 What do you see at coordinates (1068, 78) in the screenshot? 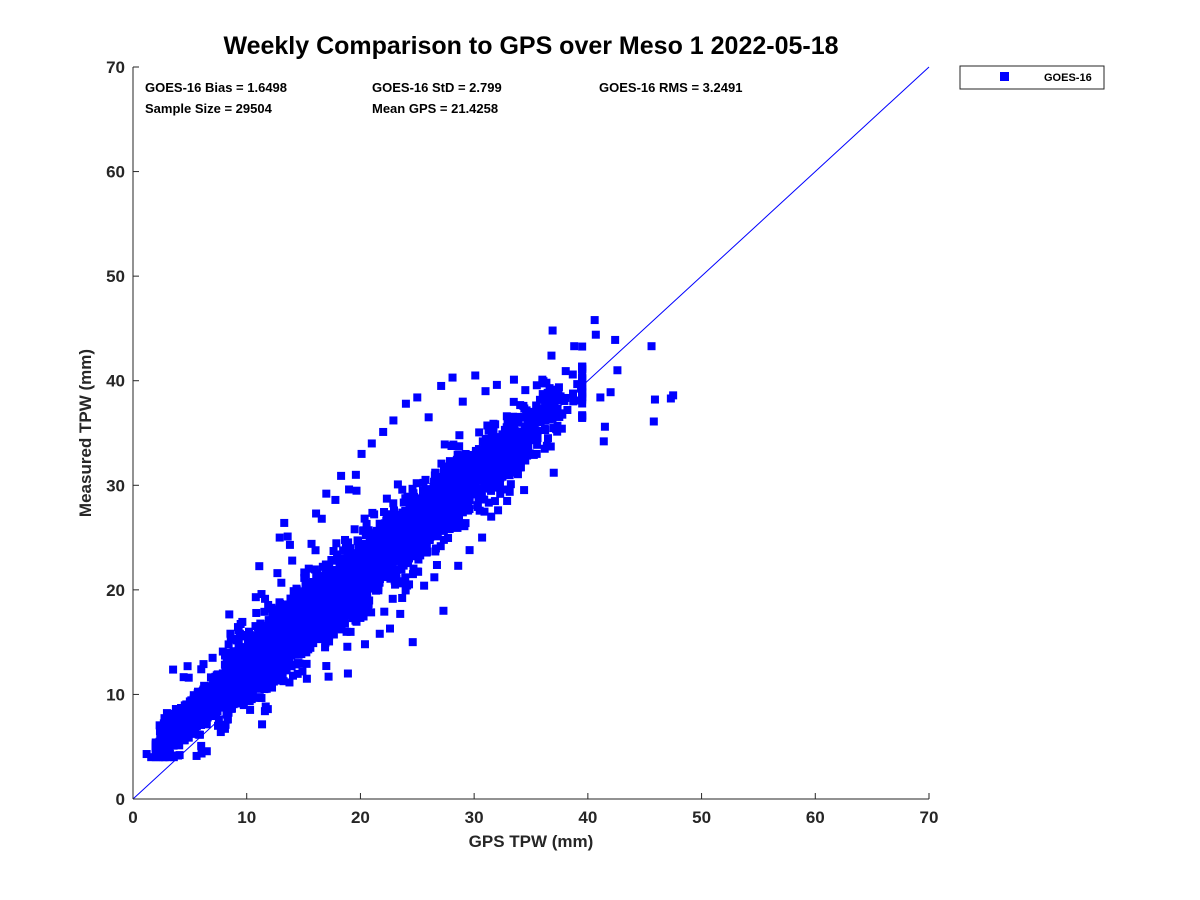
I see `legend-label-goes16: GOES-16` at bounding box center [1068, 78].